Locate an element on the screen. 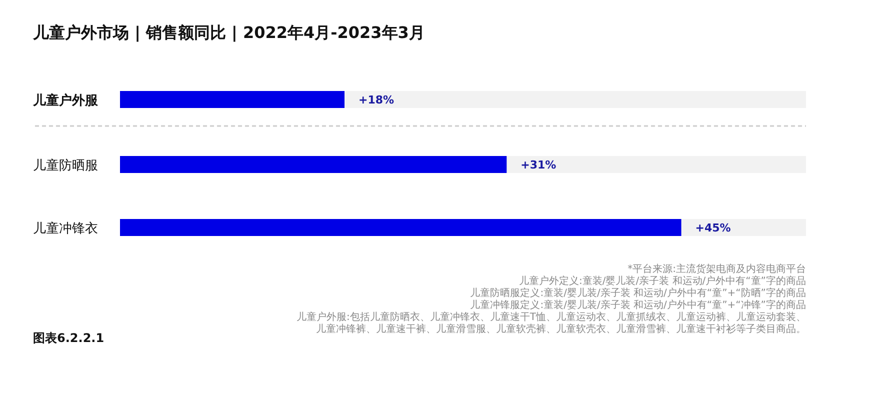 Image resolution: width=894 pixels, height=393 pixels. annotation: 儿童防晒服定义:童装/婴儿装/亲子装 和运动/户外中有“童”+“防晒”字的商品 is located at coordinates (638, 293).